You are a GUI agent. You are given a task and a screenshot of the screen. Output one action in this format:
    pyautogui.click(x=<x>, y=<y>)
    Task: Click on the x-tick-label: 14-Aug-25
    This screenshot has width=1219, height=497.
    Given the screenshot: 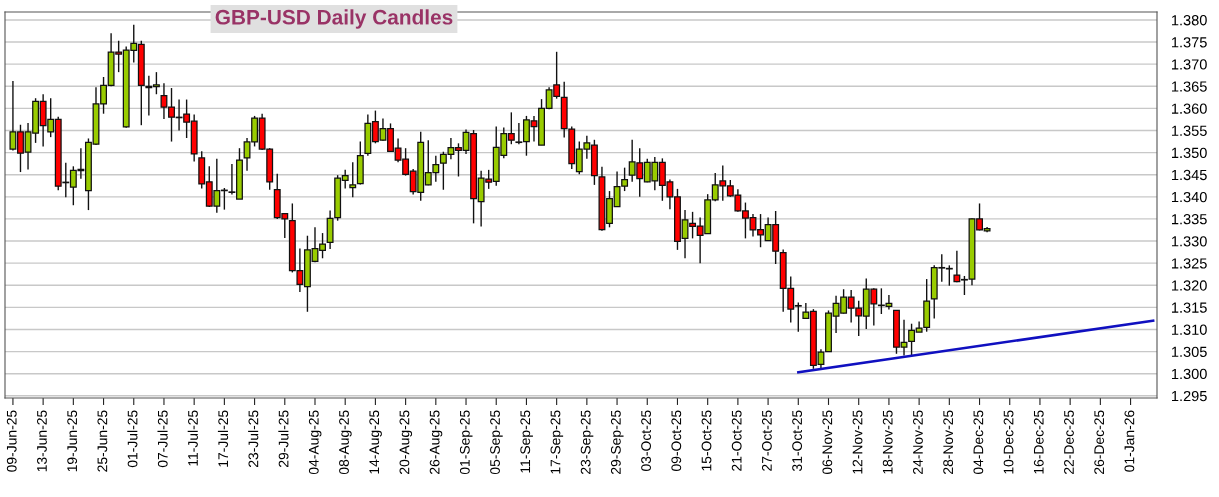 What is the action you would take?
    pyautogui.click(x=375, y=442)
    